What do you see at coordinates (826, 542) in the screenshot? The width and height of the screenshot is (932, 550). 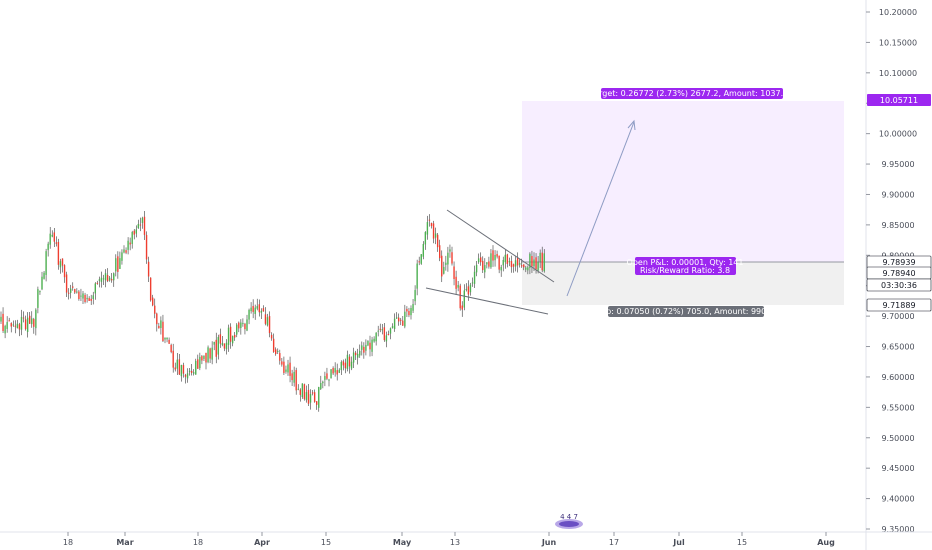 I see `x-tick-label: Aug` at bounding box center [826, 542].